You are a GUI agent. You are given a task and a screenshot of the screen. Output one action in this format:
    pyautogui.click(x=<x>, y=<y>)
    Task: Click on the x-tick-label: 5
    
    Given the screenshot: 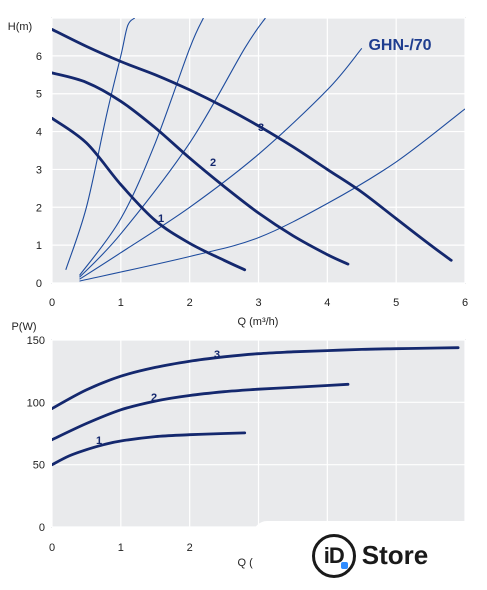 What is the action you would take?
    pyautogui.click(x=396, y=303)
    